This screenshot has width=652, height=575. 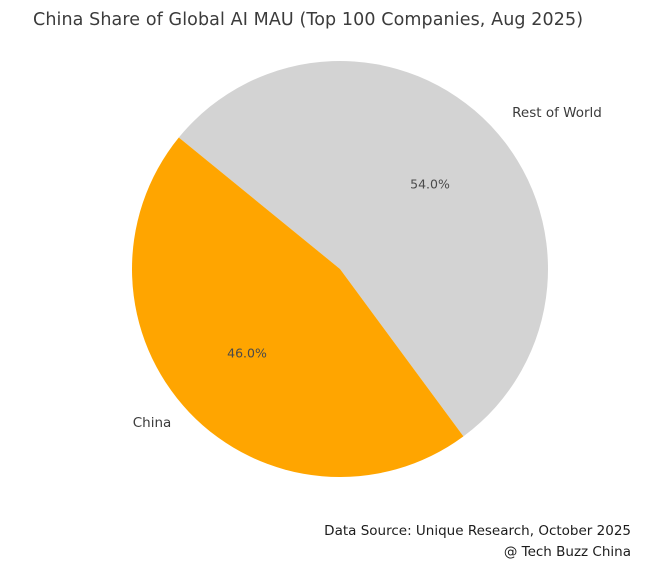 What do you see at coordinates (430, 184) in the screenshot?
I see `pie-percent-rest-of-world: 54.0%` at bounding box center [430, 184].